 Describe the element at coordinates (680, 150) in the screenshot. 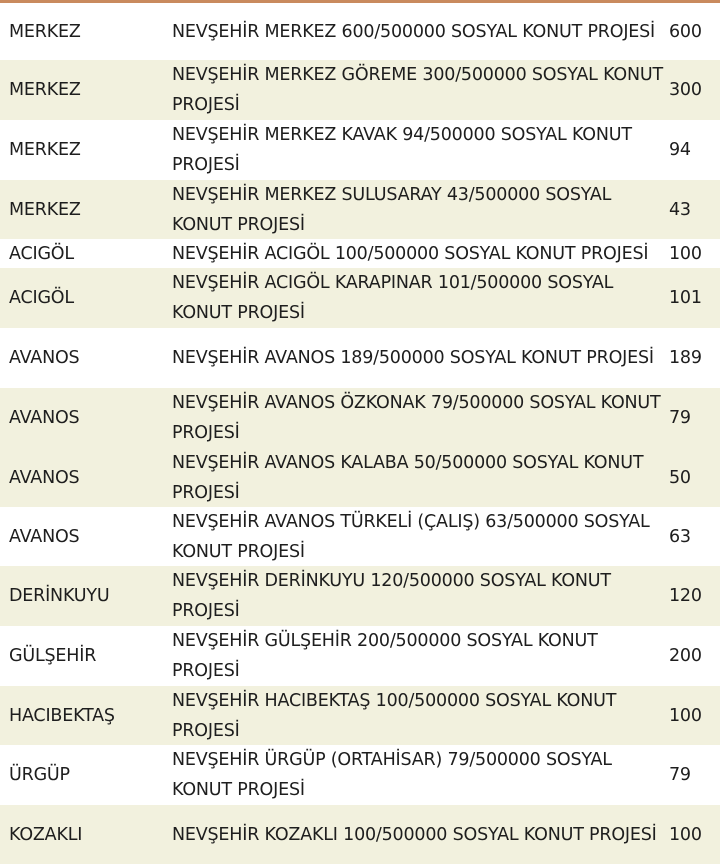

I see `count-cell: 94` at that location.